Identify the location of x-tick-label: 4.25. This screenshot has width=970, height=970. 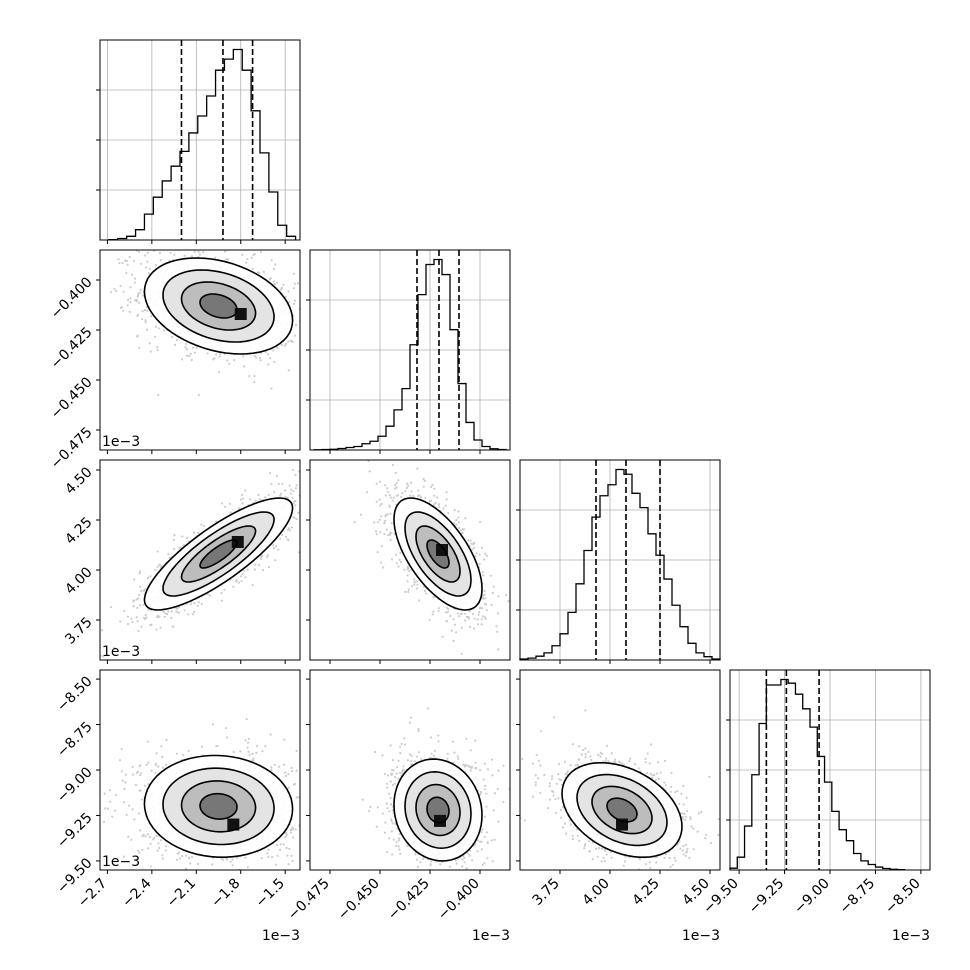
(645, 892).